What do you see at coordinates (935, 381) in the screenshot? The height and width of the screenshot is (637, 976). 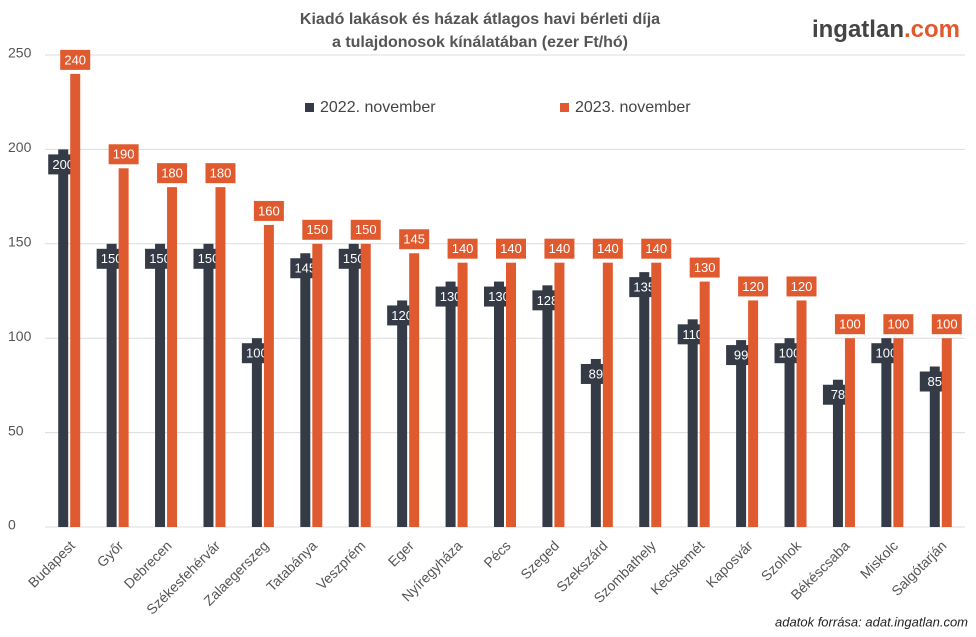 I see `value-label: 85` at bounding box center [935, 381].